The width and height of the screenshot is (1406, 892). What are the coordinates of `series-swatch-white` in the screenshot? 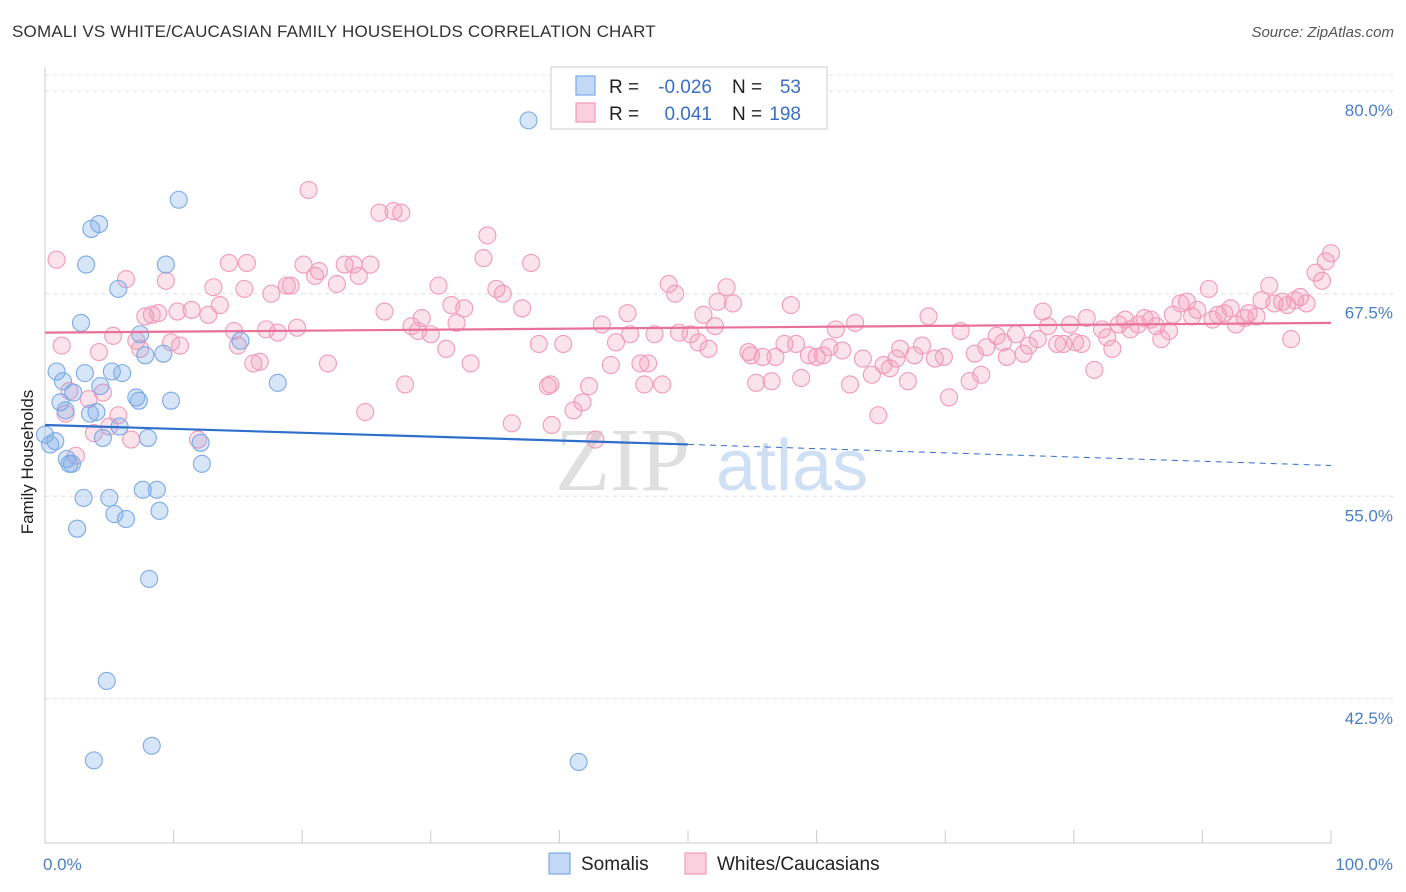 It's located at (695, 863).